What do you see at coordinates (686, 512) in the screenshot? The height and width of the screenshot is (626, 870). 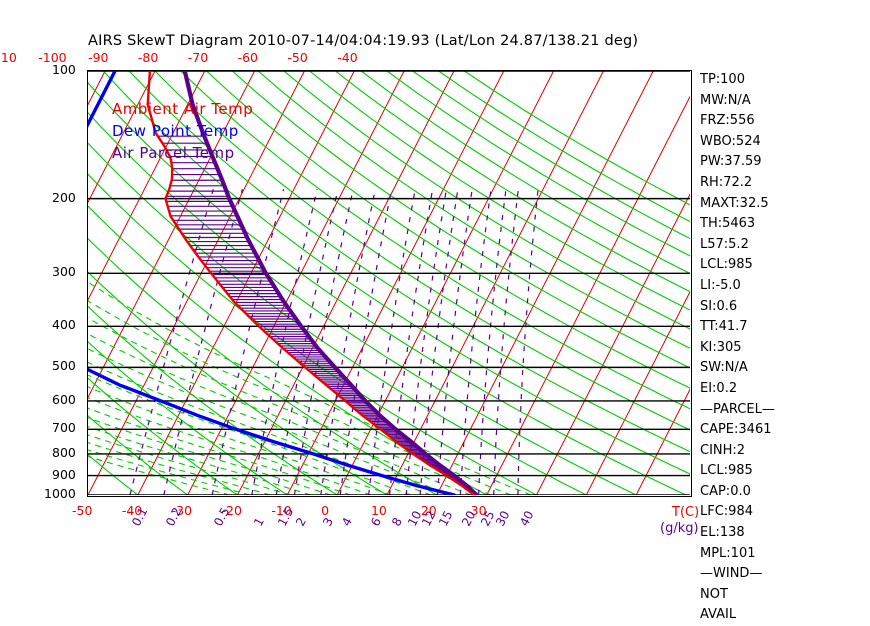 I see `temperature-unit-label: T(C)` at bounding box center [686, 512].